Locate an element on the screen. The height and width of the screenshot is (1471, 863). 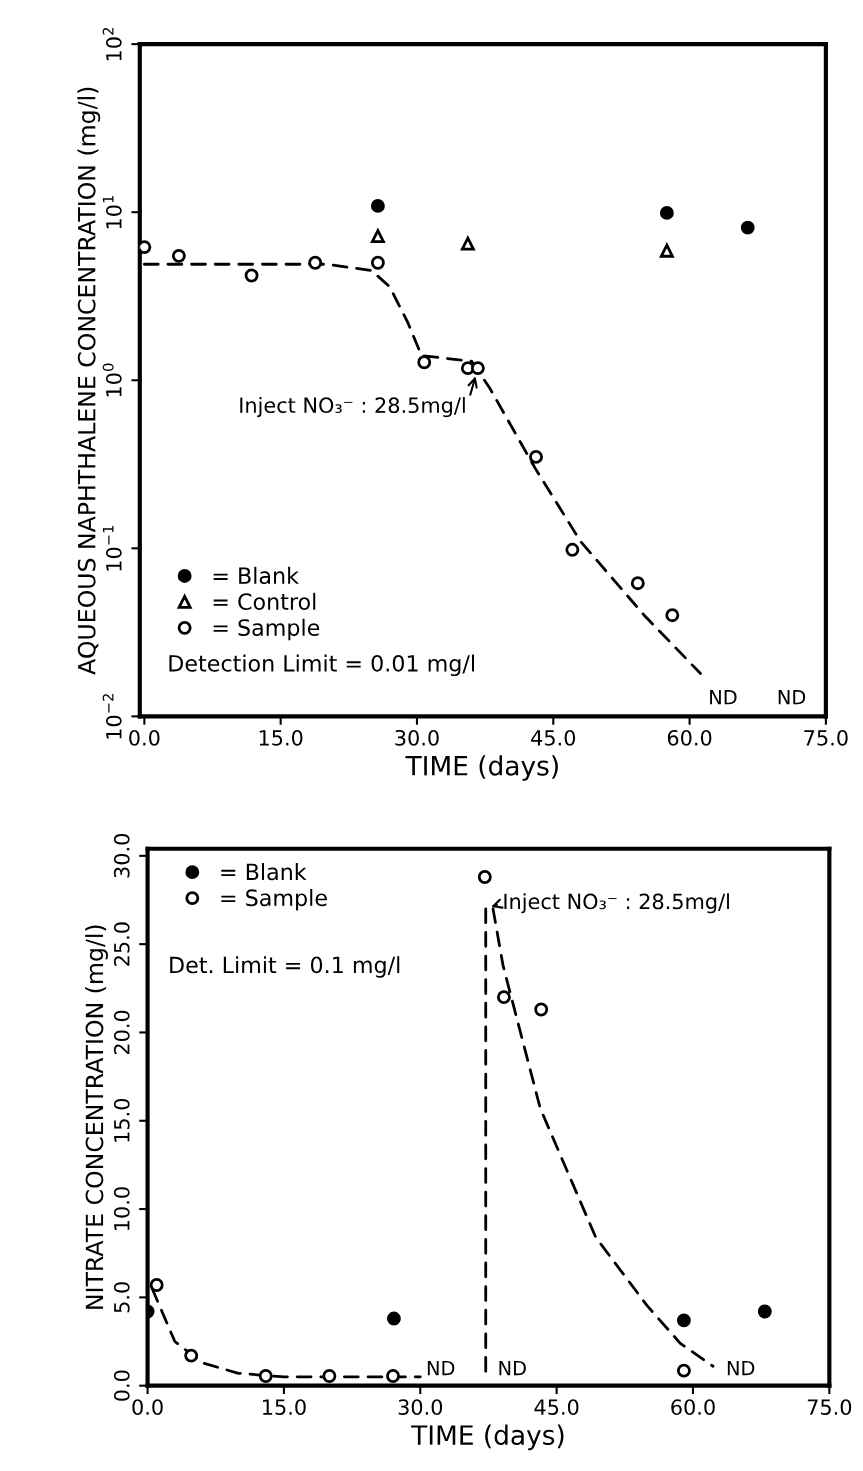
y-axis-title: NITRATE CONCENTRATION (mg/l) is located at coordinates (96, 1117).